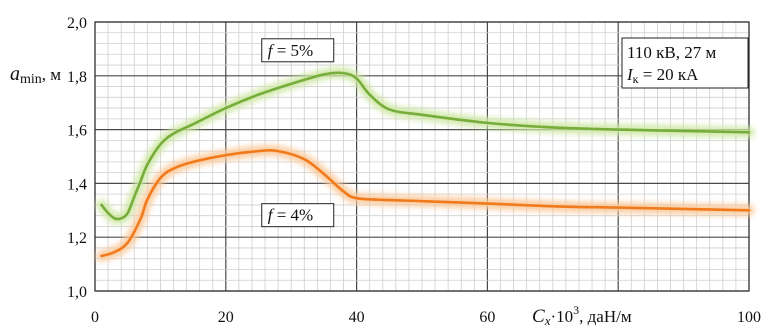 The height and width of the screenshot is (327, 766). Describe the element at coordinates (77, 184) in the screenshot. I see `y-tick-label: 1,4` at that location.